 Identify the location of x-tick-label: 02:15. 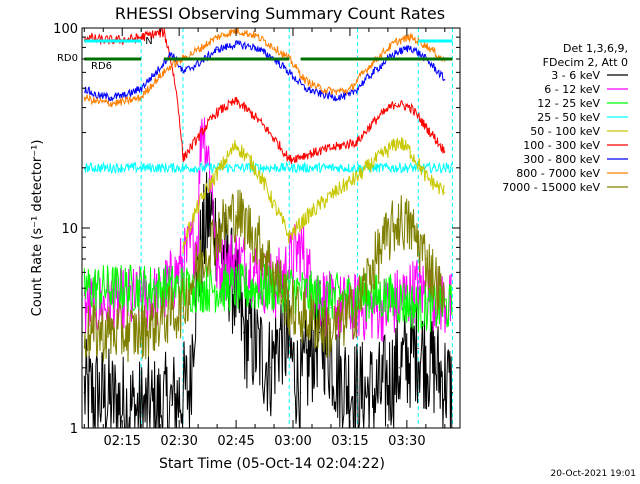
(121, 441).